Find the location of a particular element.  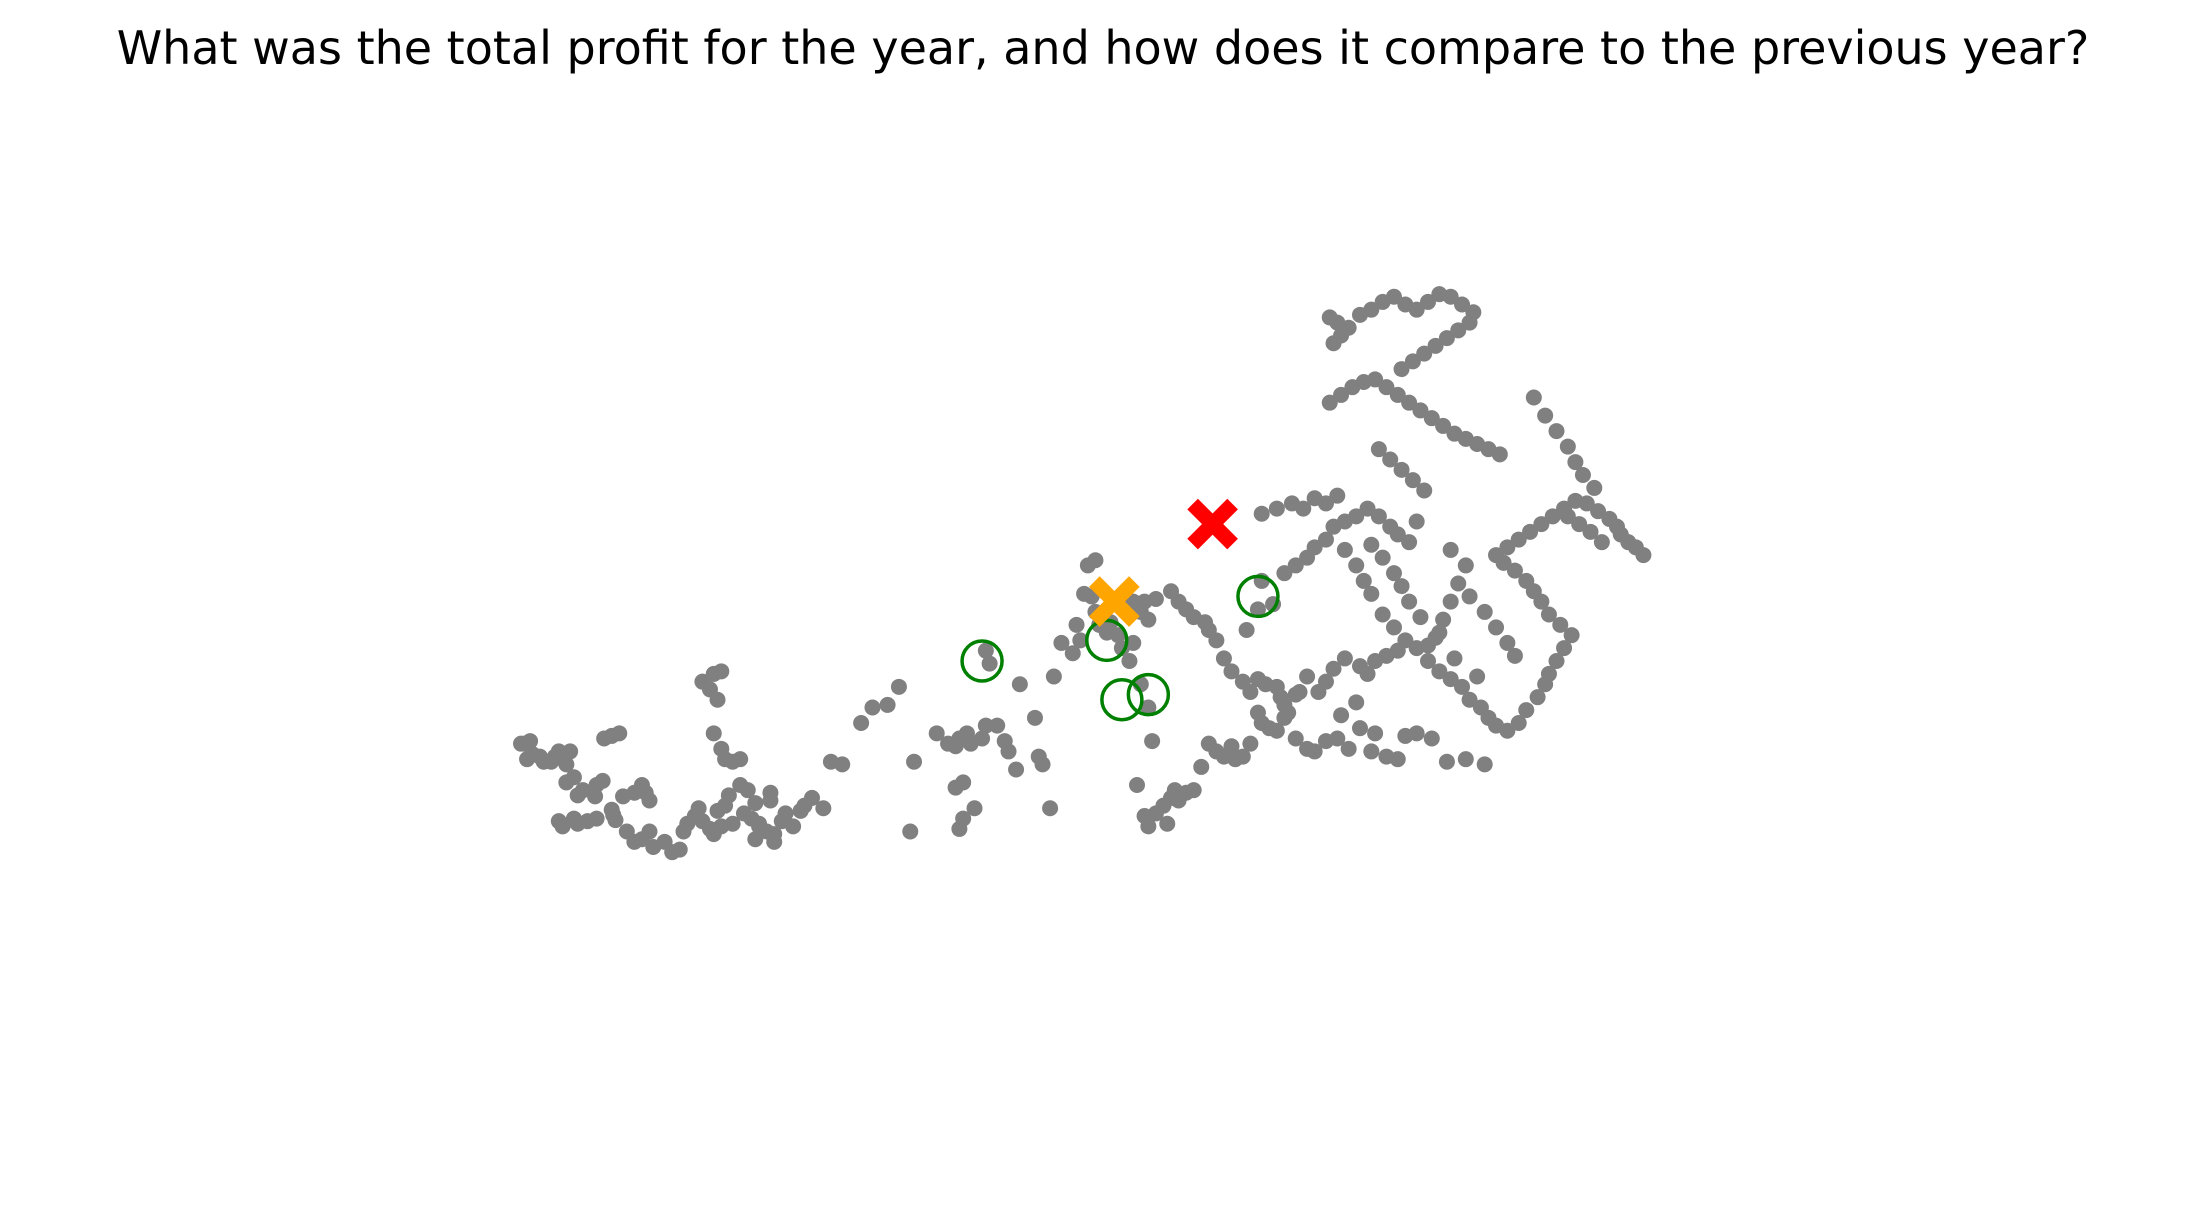

answer-x-marker is located at coordinates (1114, 601).